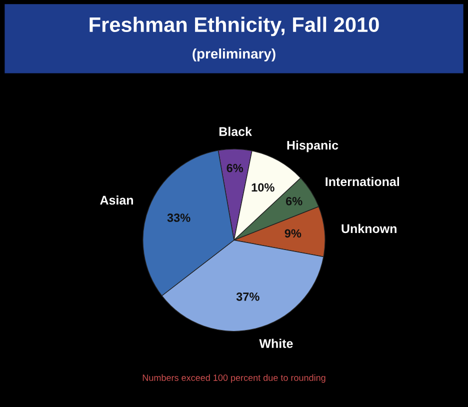  What do you see at coordinates (293, 233) in the screenshot?
I see `data-label: 9%` at bounding box center [293, 233].